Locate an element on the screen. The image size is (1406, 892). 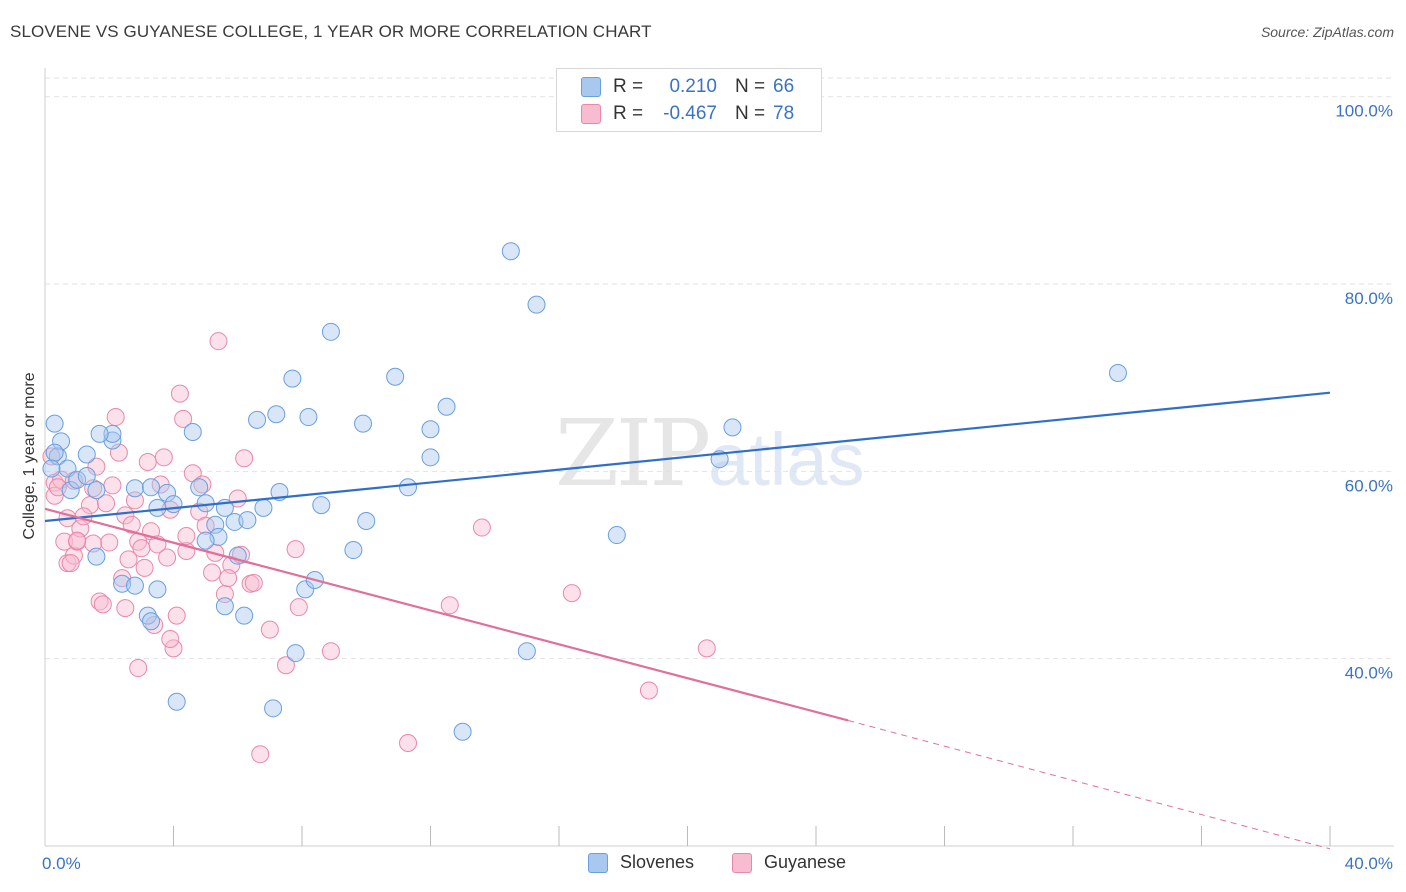
legend-row-slovenes: R = 0.210 N = 66 is located at coordinates (687, 87).